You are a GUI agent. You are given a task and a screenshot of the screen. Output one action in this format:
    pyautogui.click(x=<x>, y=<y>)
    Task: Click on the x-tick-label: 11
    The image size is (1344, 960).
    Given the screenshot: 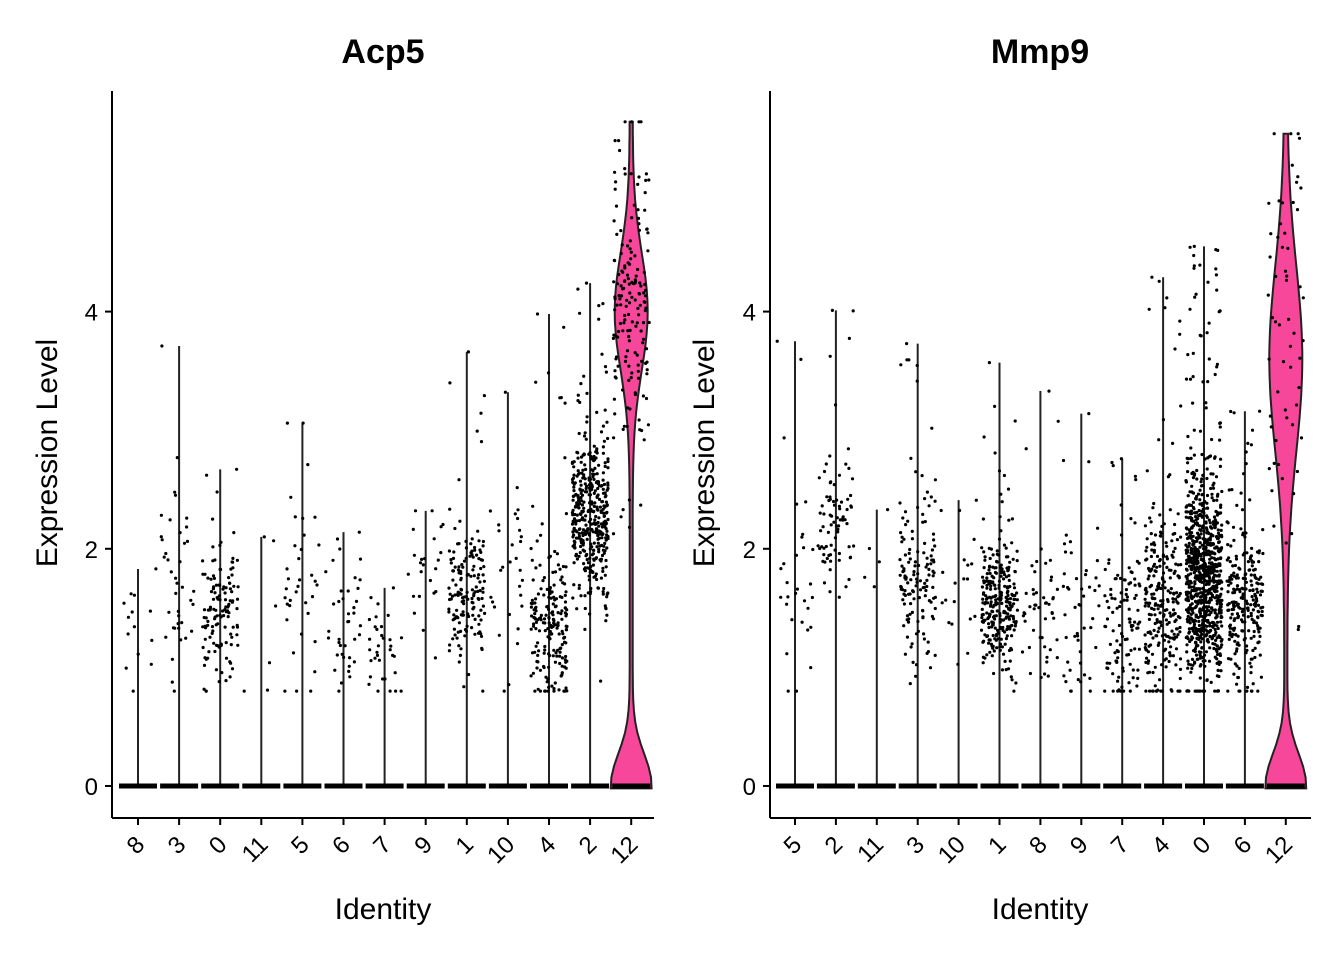 What is the action you would take?
    pyautogui.click(x=870, y=849)
    